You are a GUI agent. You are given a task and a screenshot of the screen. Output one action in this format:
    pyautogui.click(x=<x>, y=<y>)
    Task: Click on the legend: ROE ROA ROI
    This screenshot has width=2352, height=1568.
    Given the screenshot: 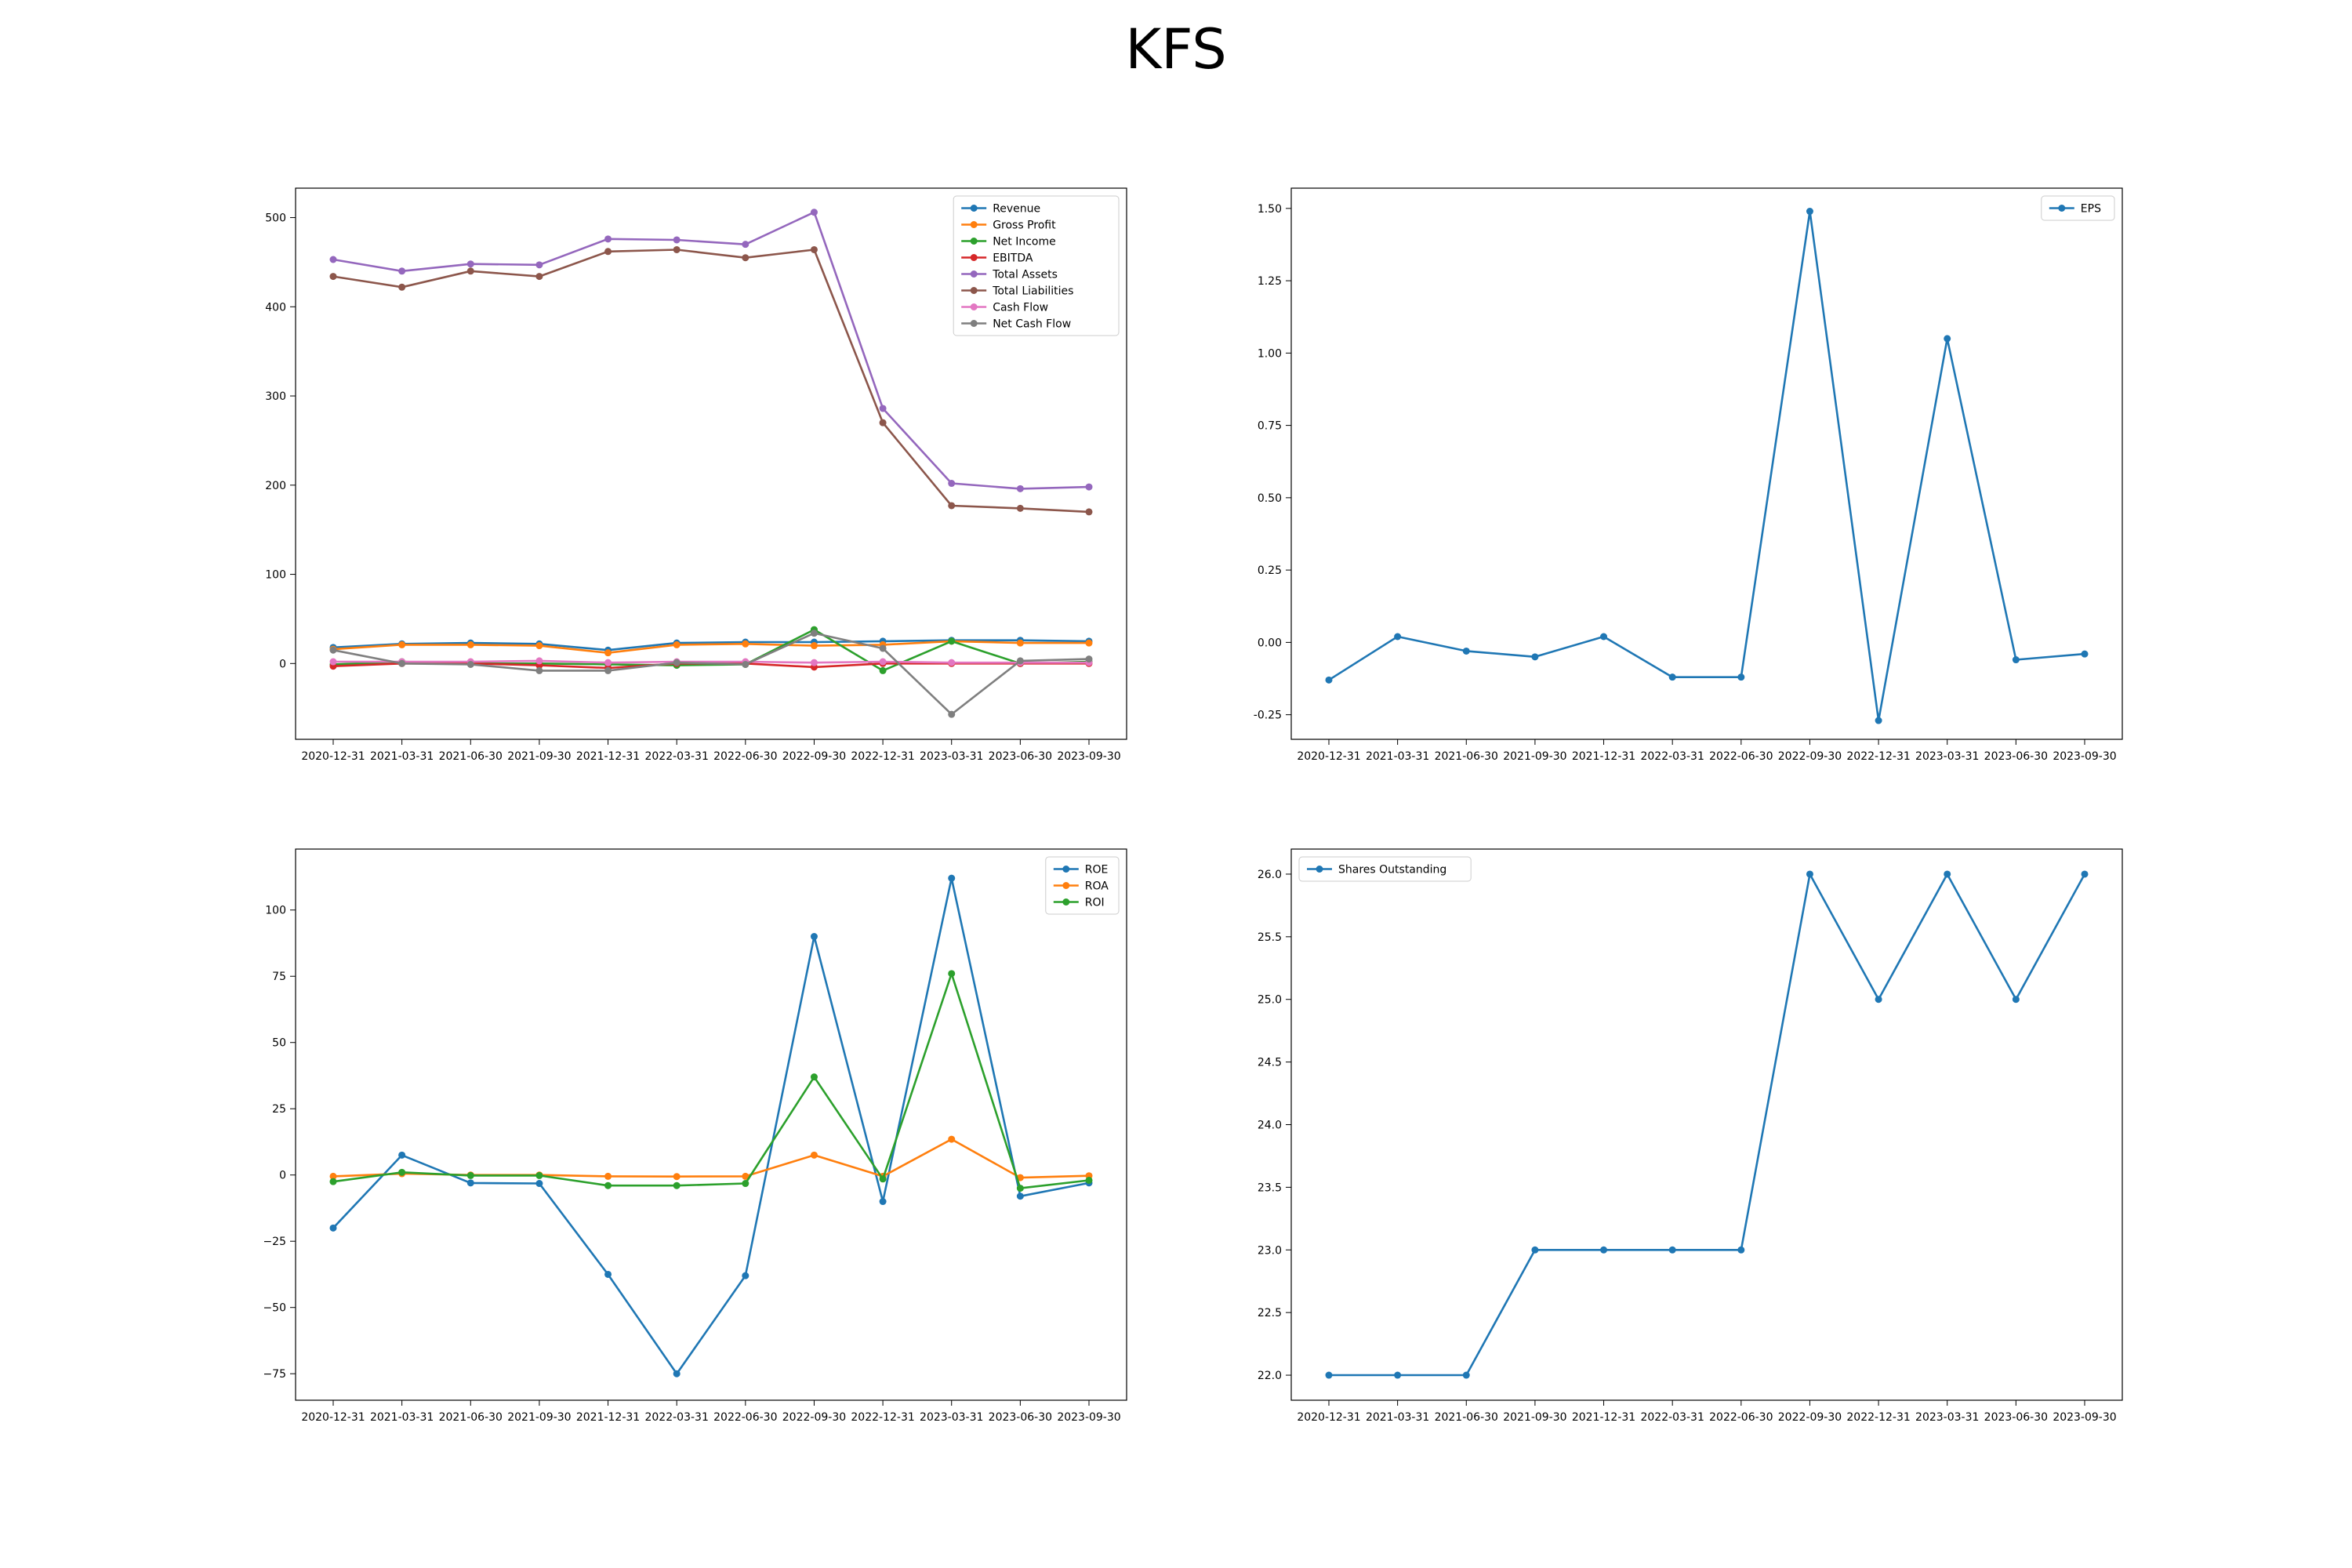 What is the action you would take?
    pyautogui.click(x=1082, y=886)
    